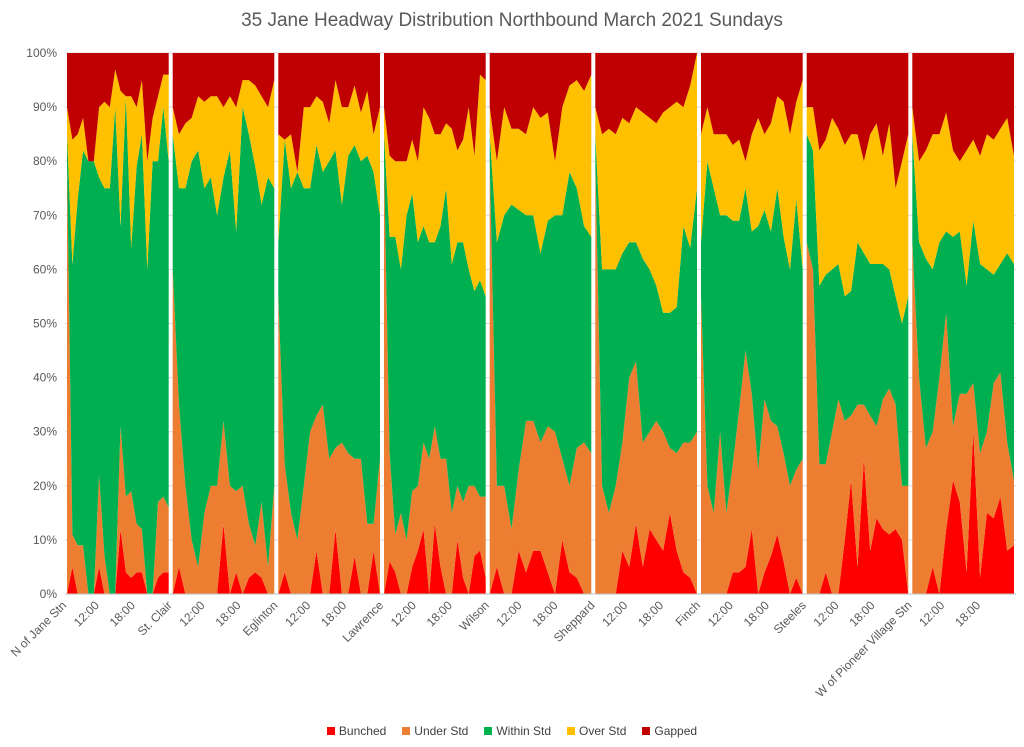 The image size is (1024, 747). Describe the element at coordinates (329, 112) in the screenshot. I see `area-gapped-eglinton` at that location.